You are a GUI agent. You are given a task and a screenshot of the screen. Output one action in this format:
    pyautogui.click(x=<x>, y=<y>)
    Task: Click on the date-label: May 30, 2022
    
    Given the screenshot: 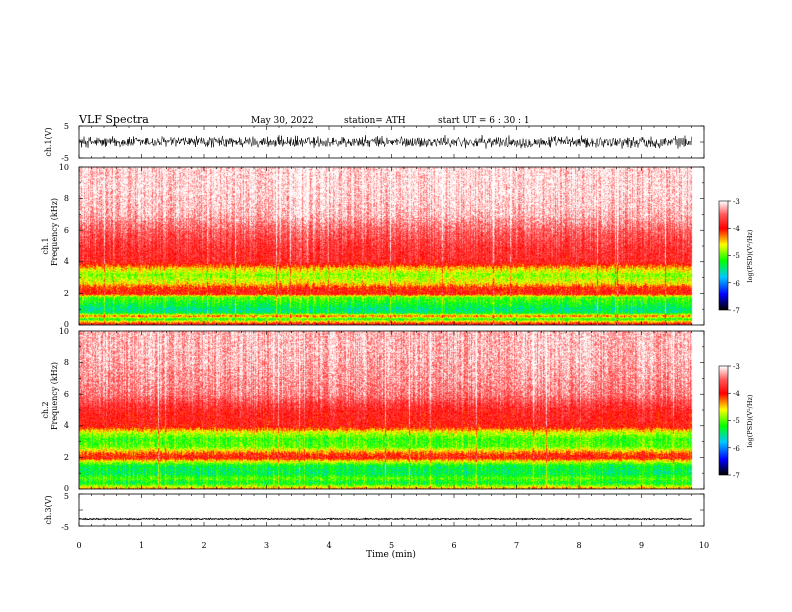 What is the action you would take?
    pyautogui.click(x=282, y=121)
    